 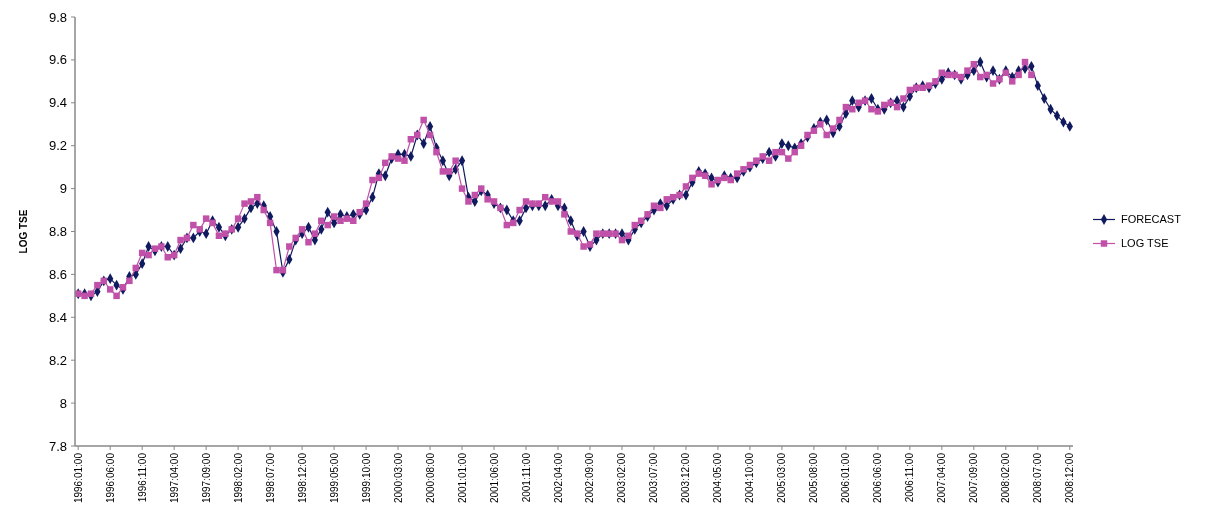 What do you see at coordinates (910, 477) in the screenshot?
I see `x-tick-label: 2006:11:00` at bounding box center [910, 477].